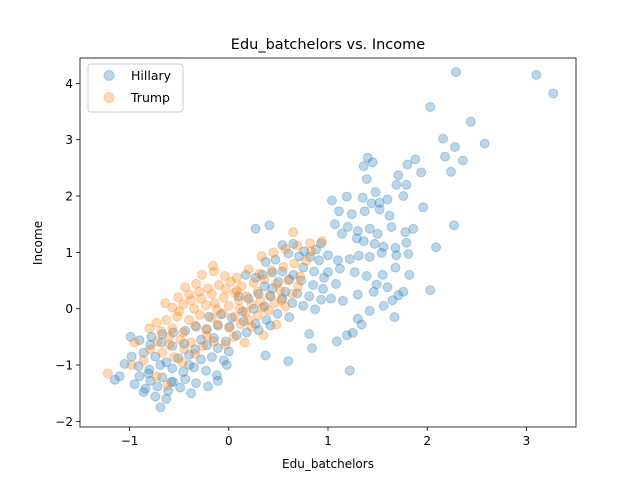 The height and width of the screenshot is (484, 640). Describe the element at coordinates (64, 422) in the screenshot. I see `y-tick-label: −2` at that location.